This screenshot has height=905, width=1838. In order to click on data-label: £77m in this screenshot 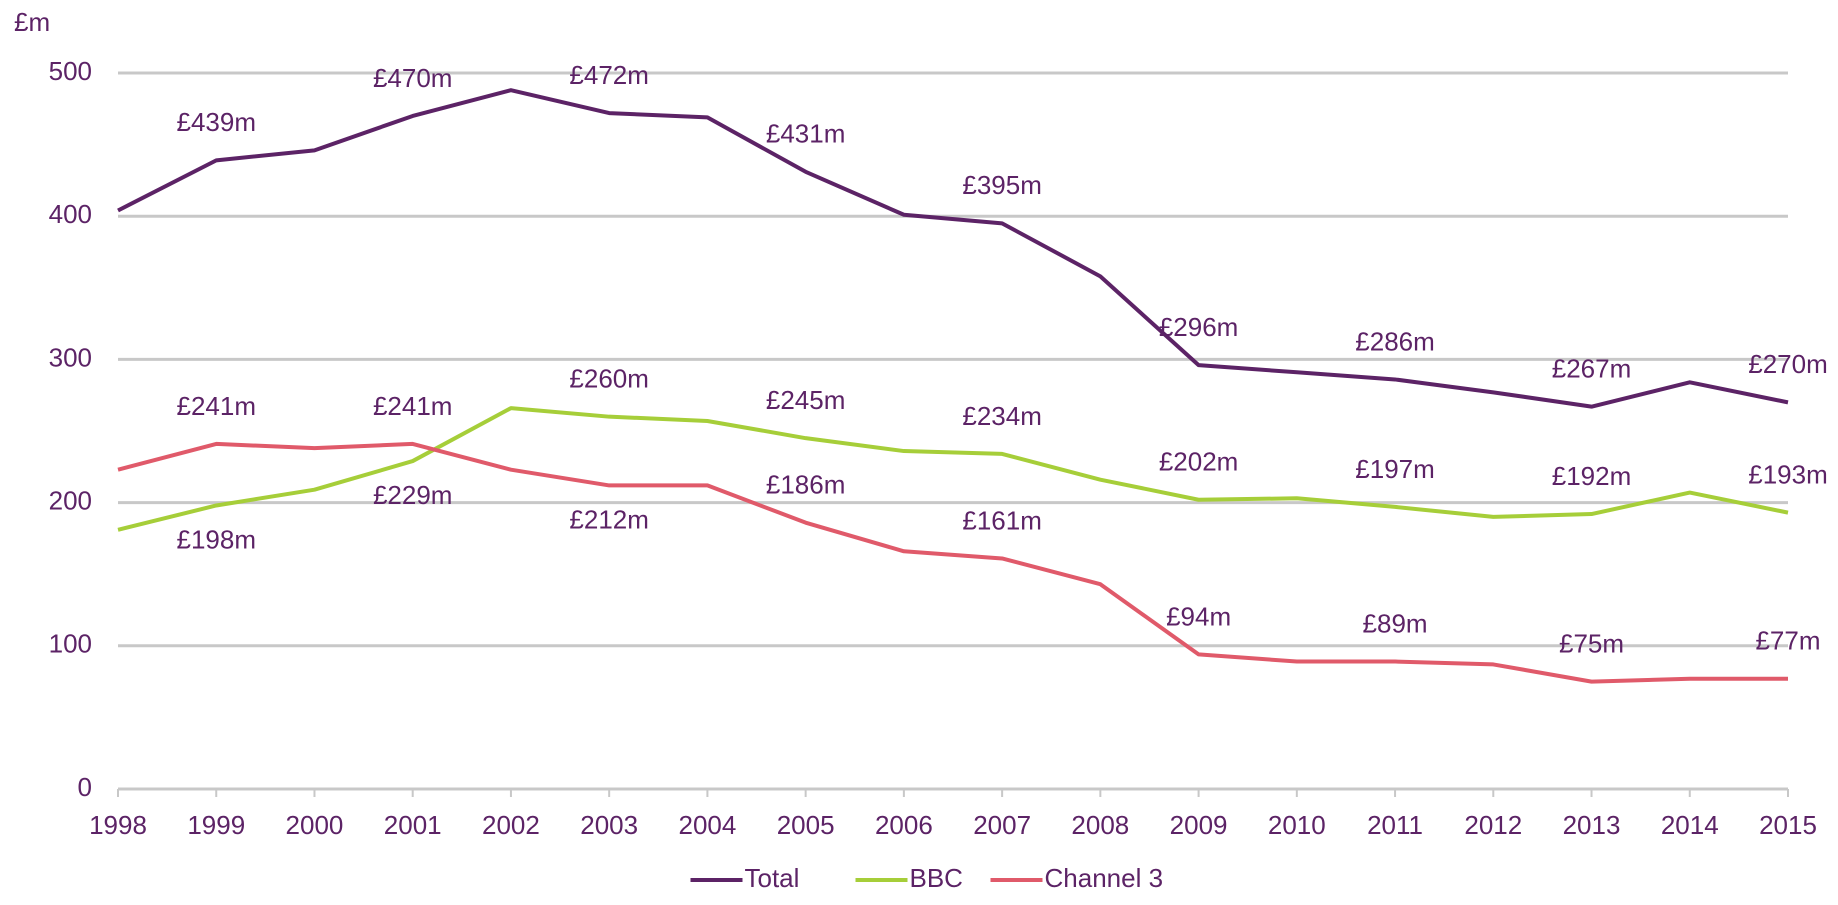, I will do `click(1787, 641)`.